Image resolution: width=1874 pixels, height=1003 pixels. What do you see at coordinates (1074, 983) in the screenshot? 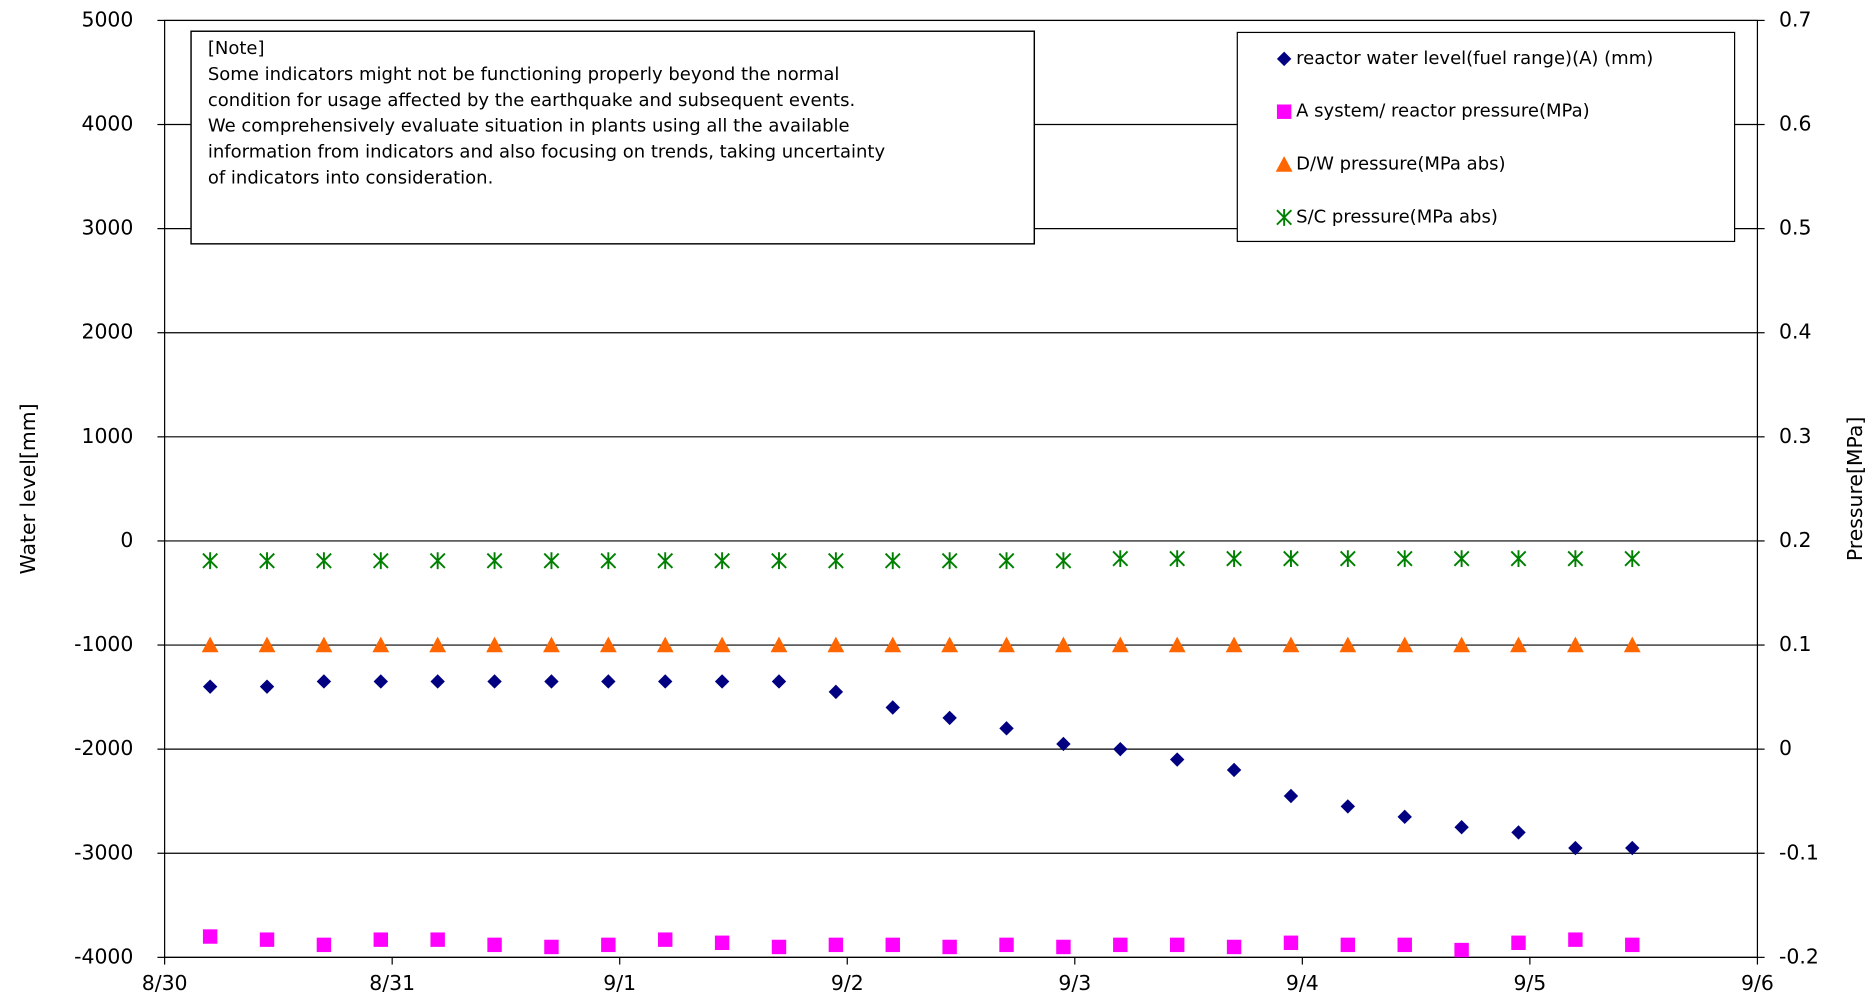
I see `x-tick-label: 9/3` at bounding box center [1074, 983].